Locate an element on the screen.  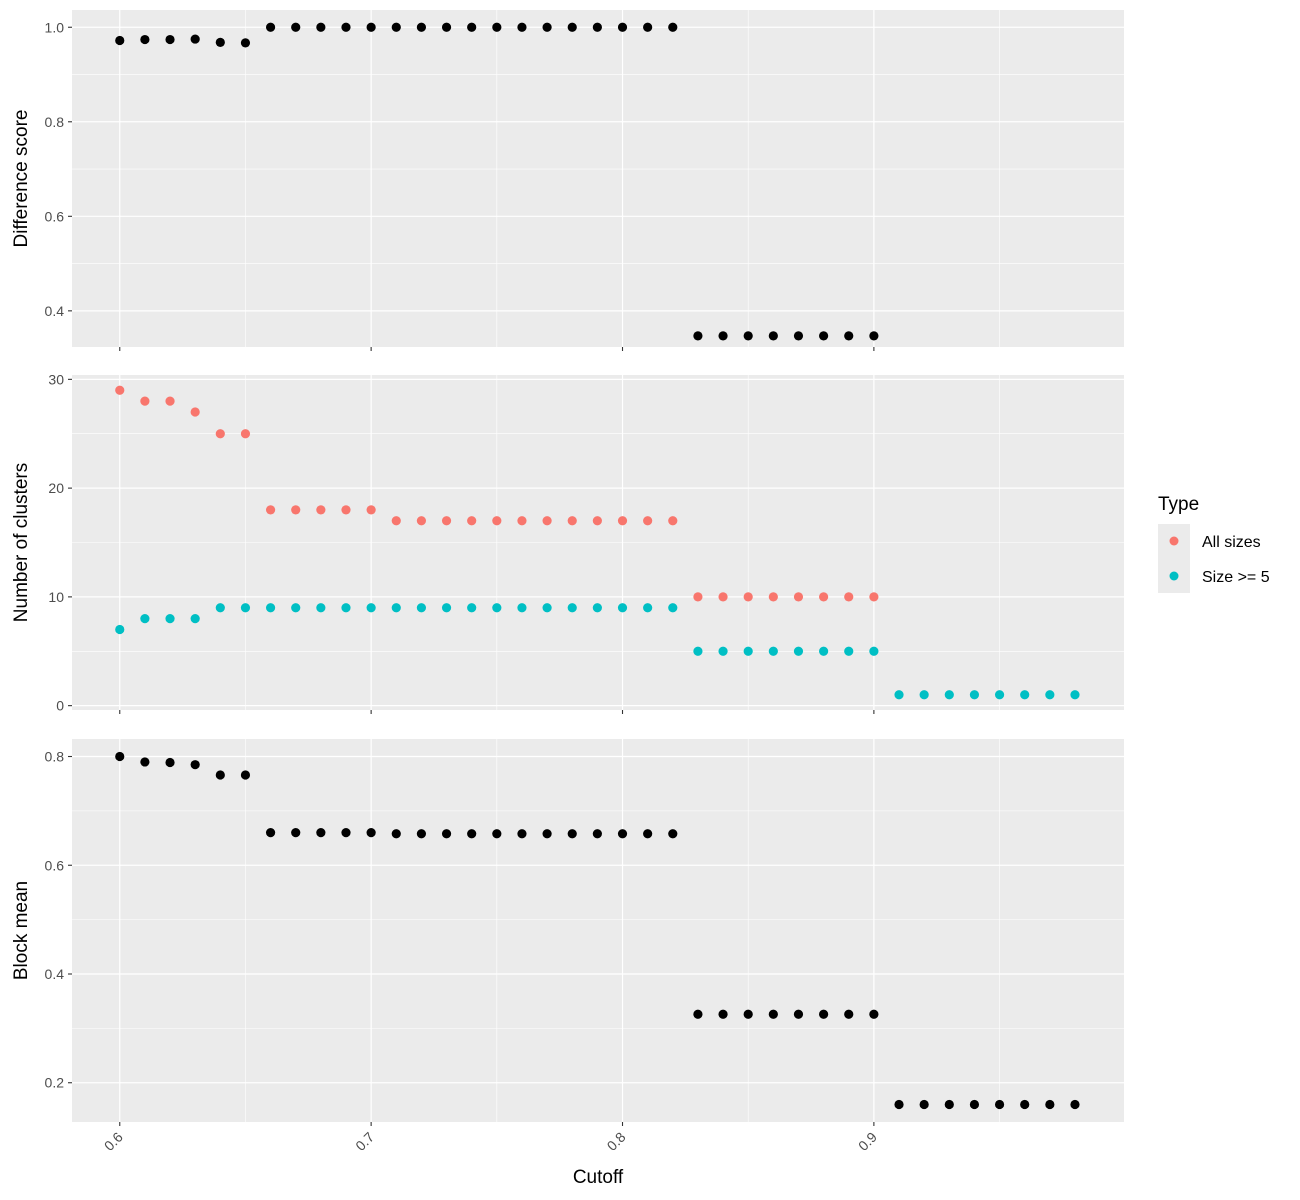
y-tick-label: 1.0 is located at coordinates (55, 27).